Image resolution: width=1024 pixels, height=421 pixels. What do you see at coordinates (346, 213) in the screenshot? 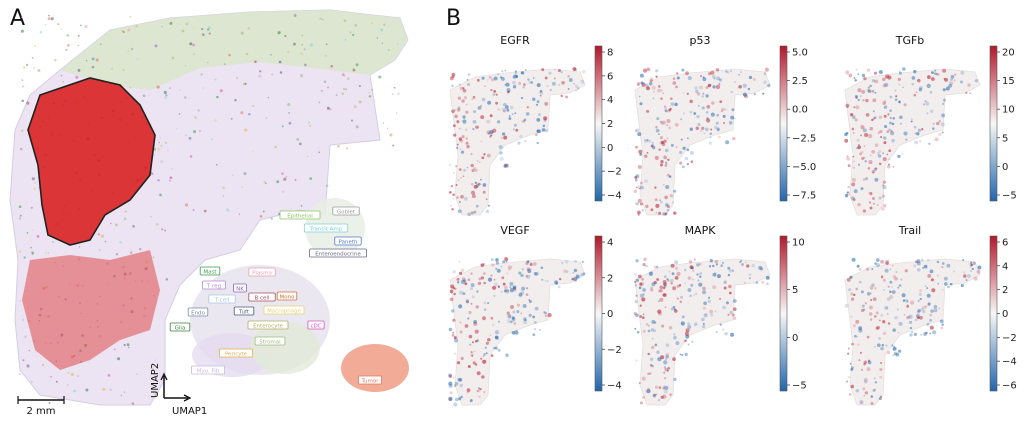
I see `svg-text: Goblet` at bounding box center [346, 213].